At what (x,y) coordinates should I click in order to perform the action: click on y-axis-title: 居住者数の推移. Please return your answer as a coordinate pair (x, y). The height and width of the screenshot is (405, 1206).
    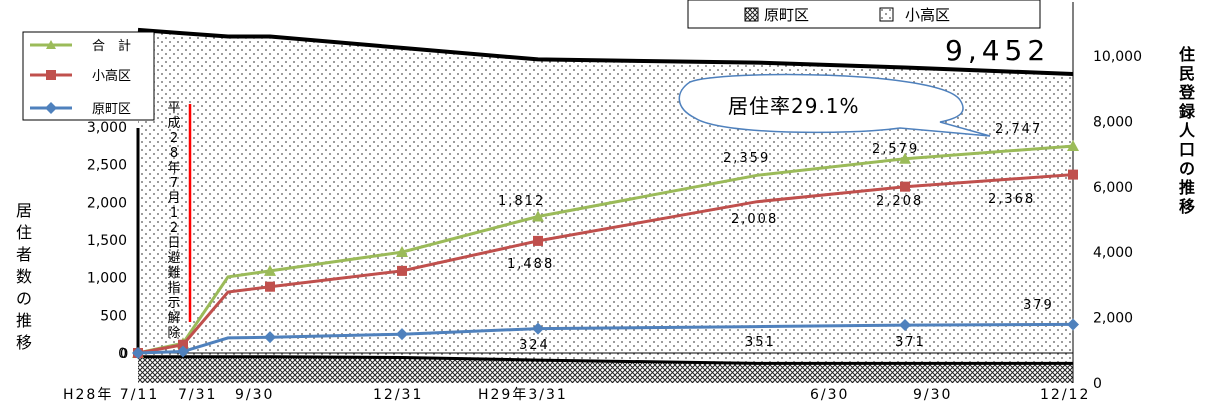
    Looking at the image, I should click on (24, 276).